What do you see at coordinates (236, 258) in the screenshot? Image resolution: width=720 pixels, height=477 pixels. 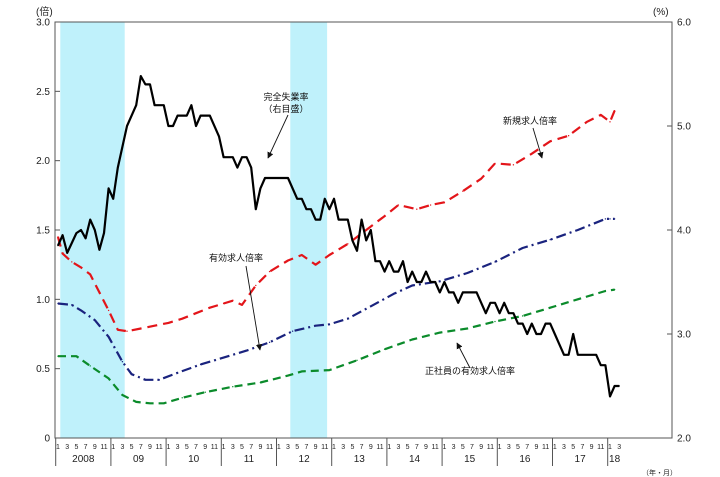 I see `annotation-label-active-openings: 有効求人倍率` at bounding box center [236, 258].